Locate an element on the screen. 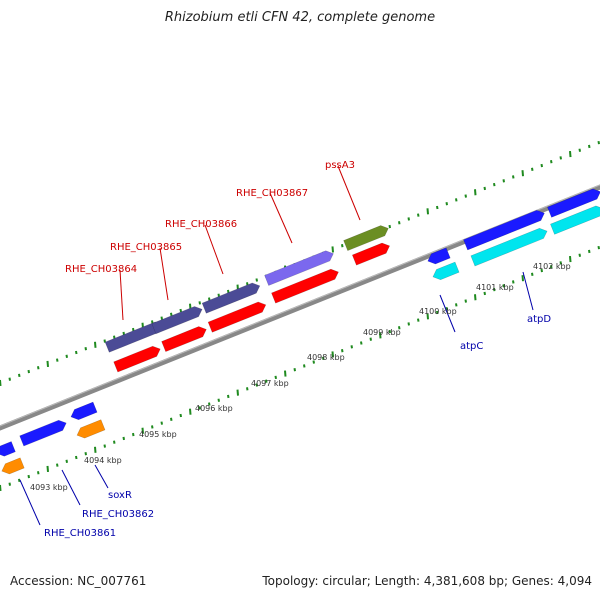 Image resolution: width=600 pixels, height=600 pixels. kbp-tick-label: 4101 kbp is located at coordinates (495, 287).